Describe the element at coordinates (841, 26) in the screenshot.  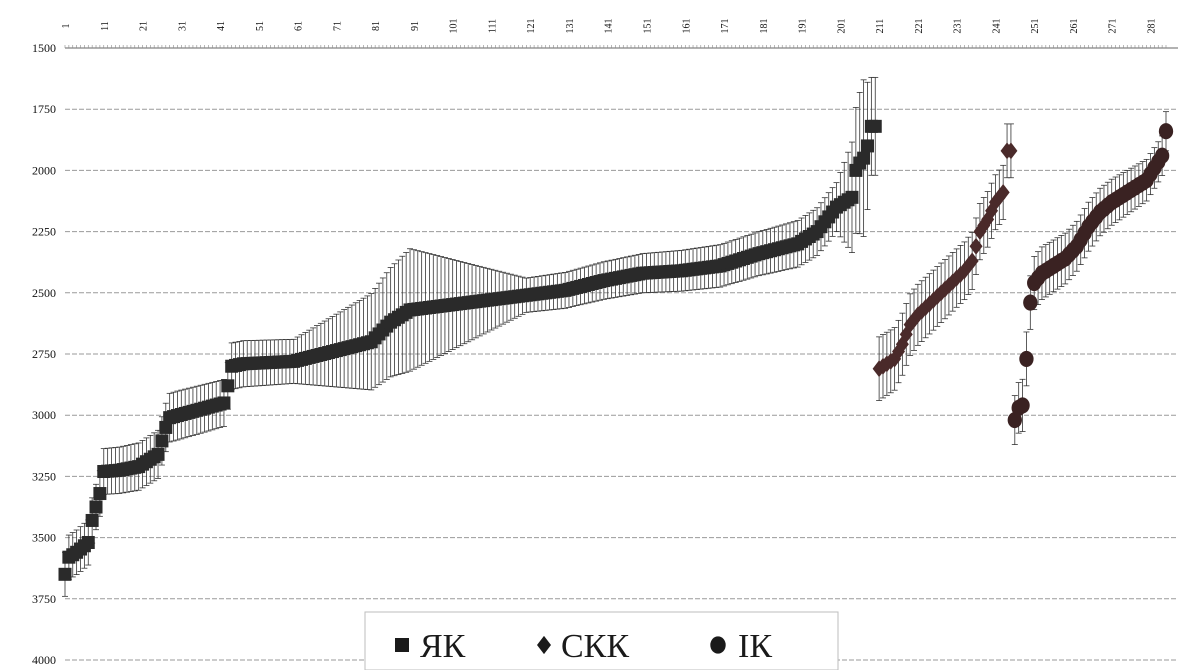
I see `x-tick-label: 201` at that location.